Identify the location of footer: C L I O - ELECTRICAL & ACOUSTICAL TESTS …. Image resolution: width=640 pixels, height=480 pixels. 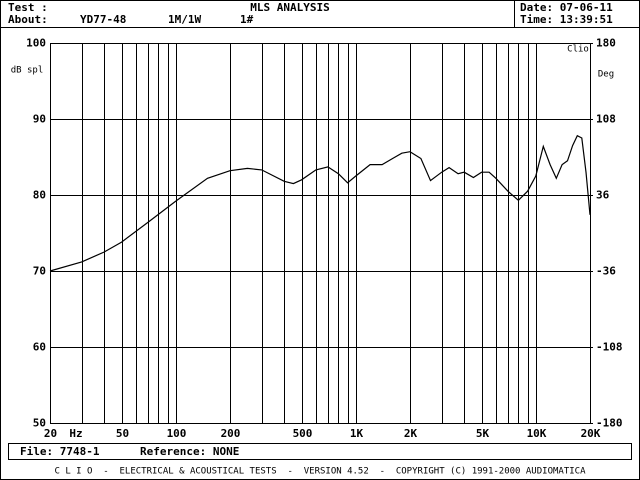
(320, 472).